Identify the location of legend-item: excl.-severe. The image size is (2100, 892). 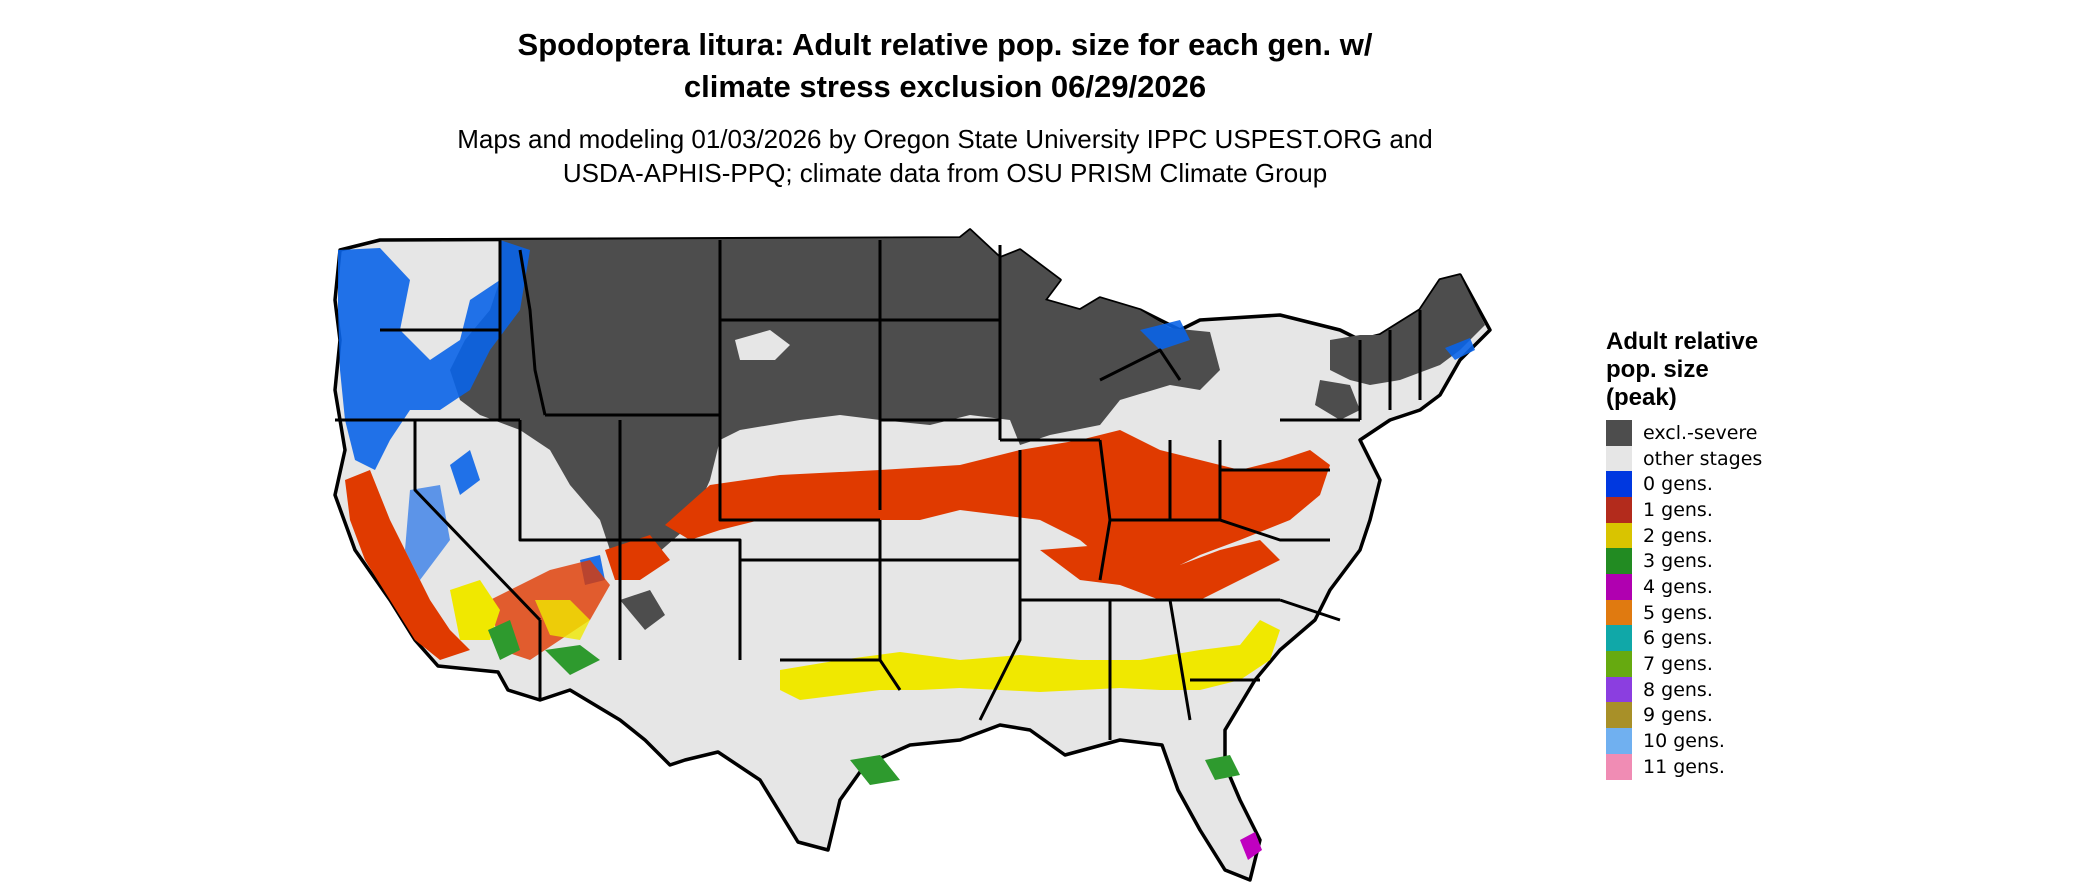
(1756, 432).